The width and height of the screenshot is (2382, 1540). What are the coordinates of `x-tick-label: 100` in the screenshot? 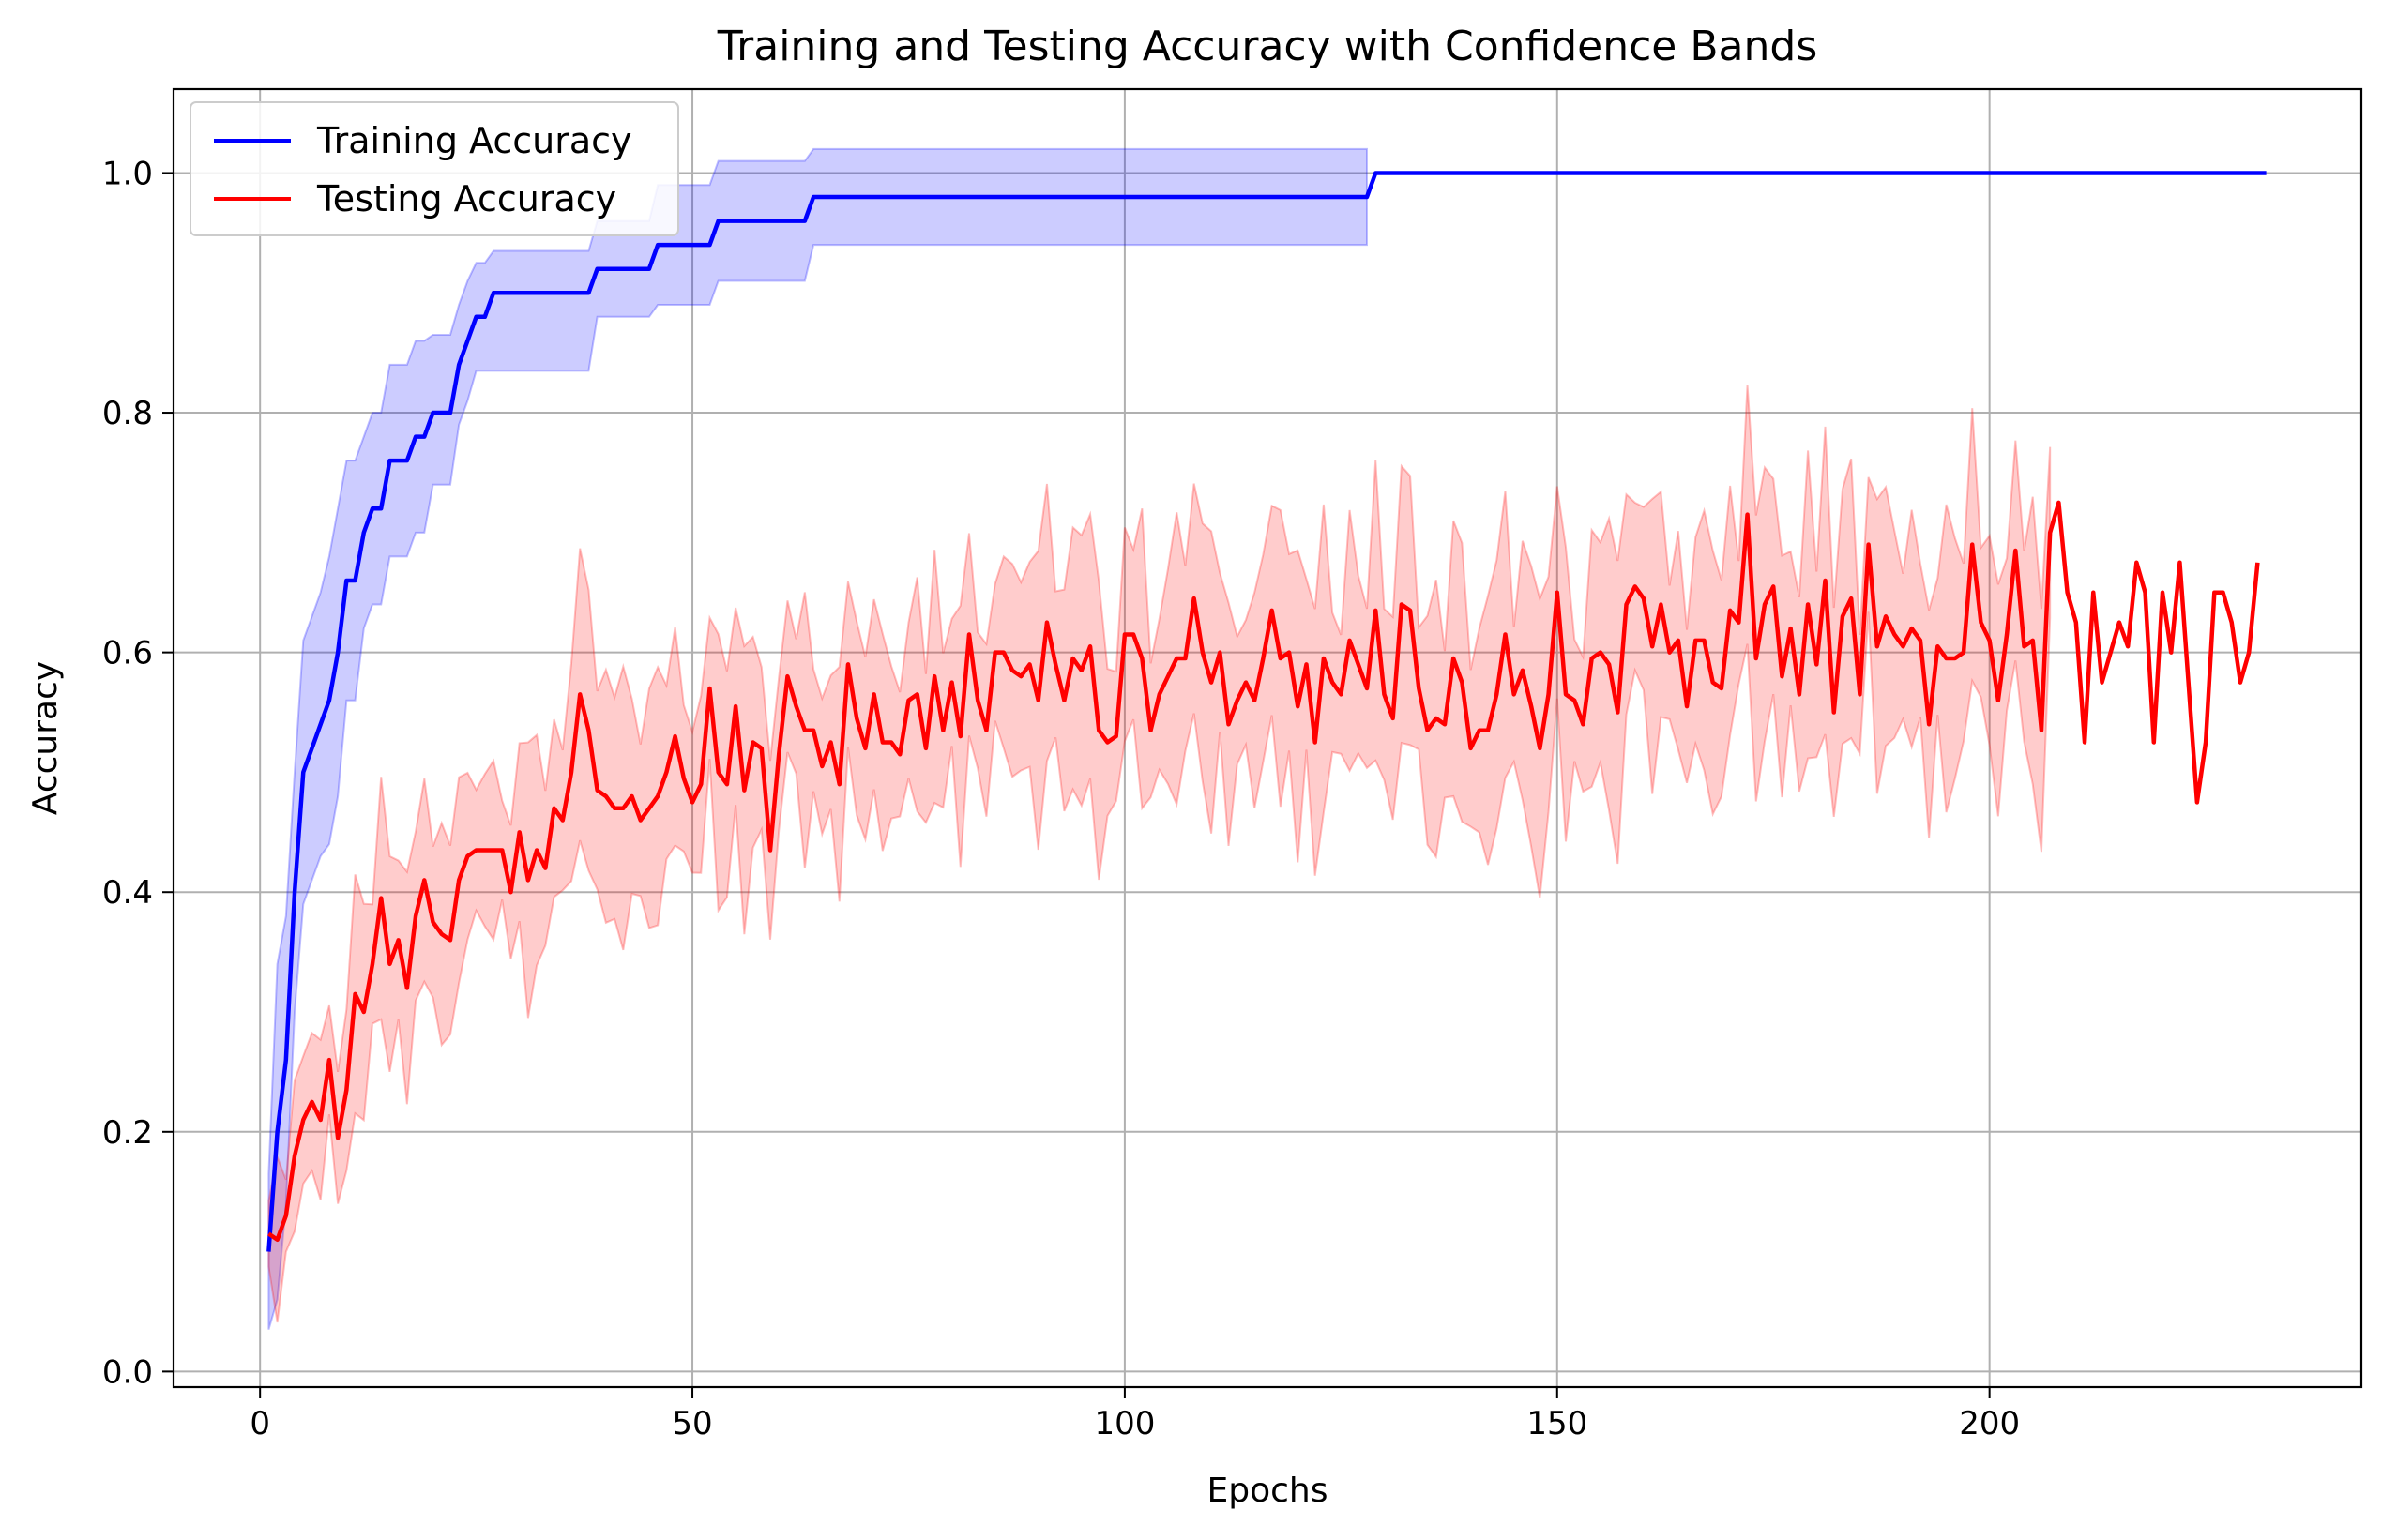 It's located at (1124, 1423).